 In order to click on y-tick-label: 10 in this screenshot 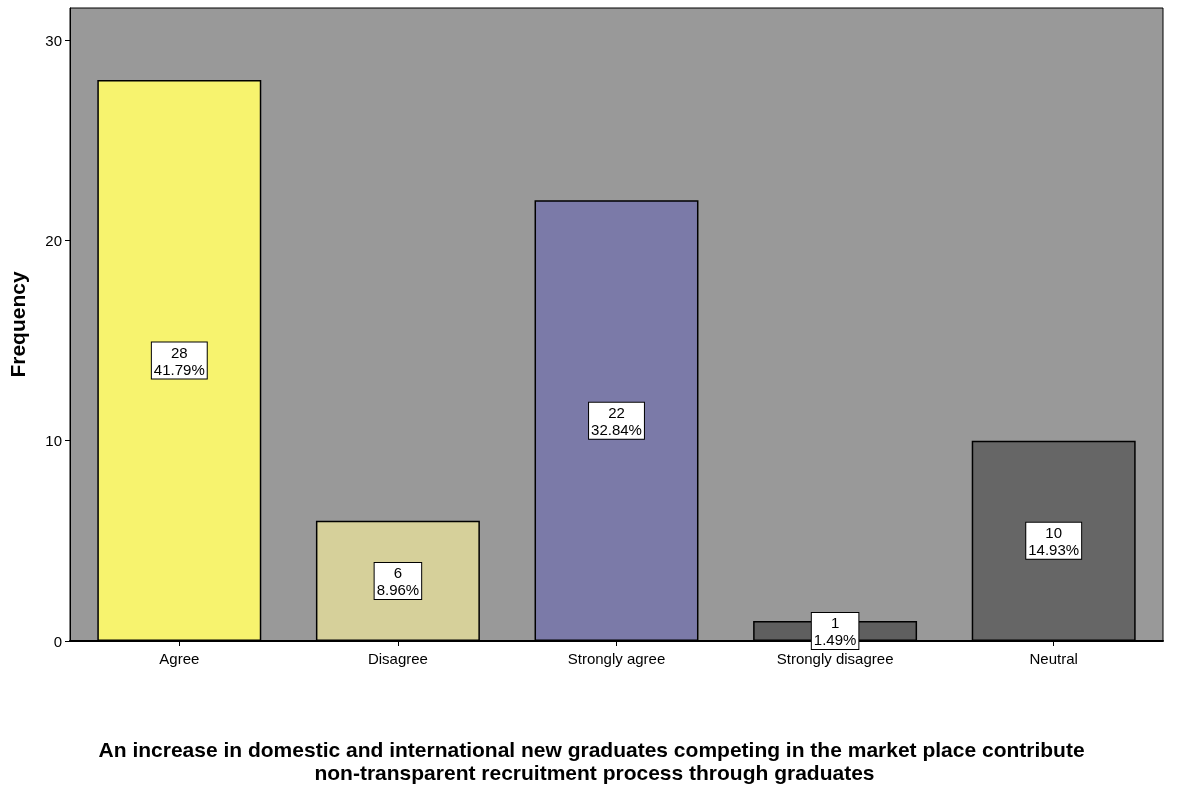, I will do `click(53, 441)`.